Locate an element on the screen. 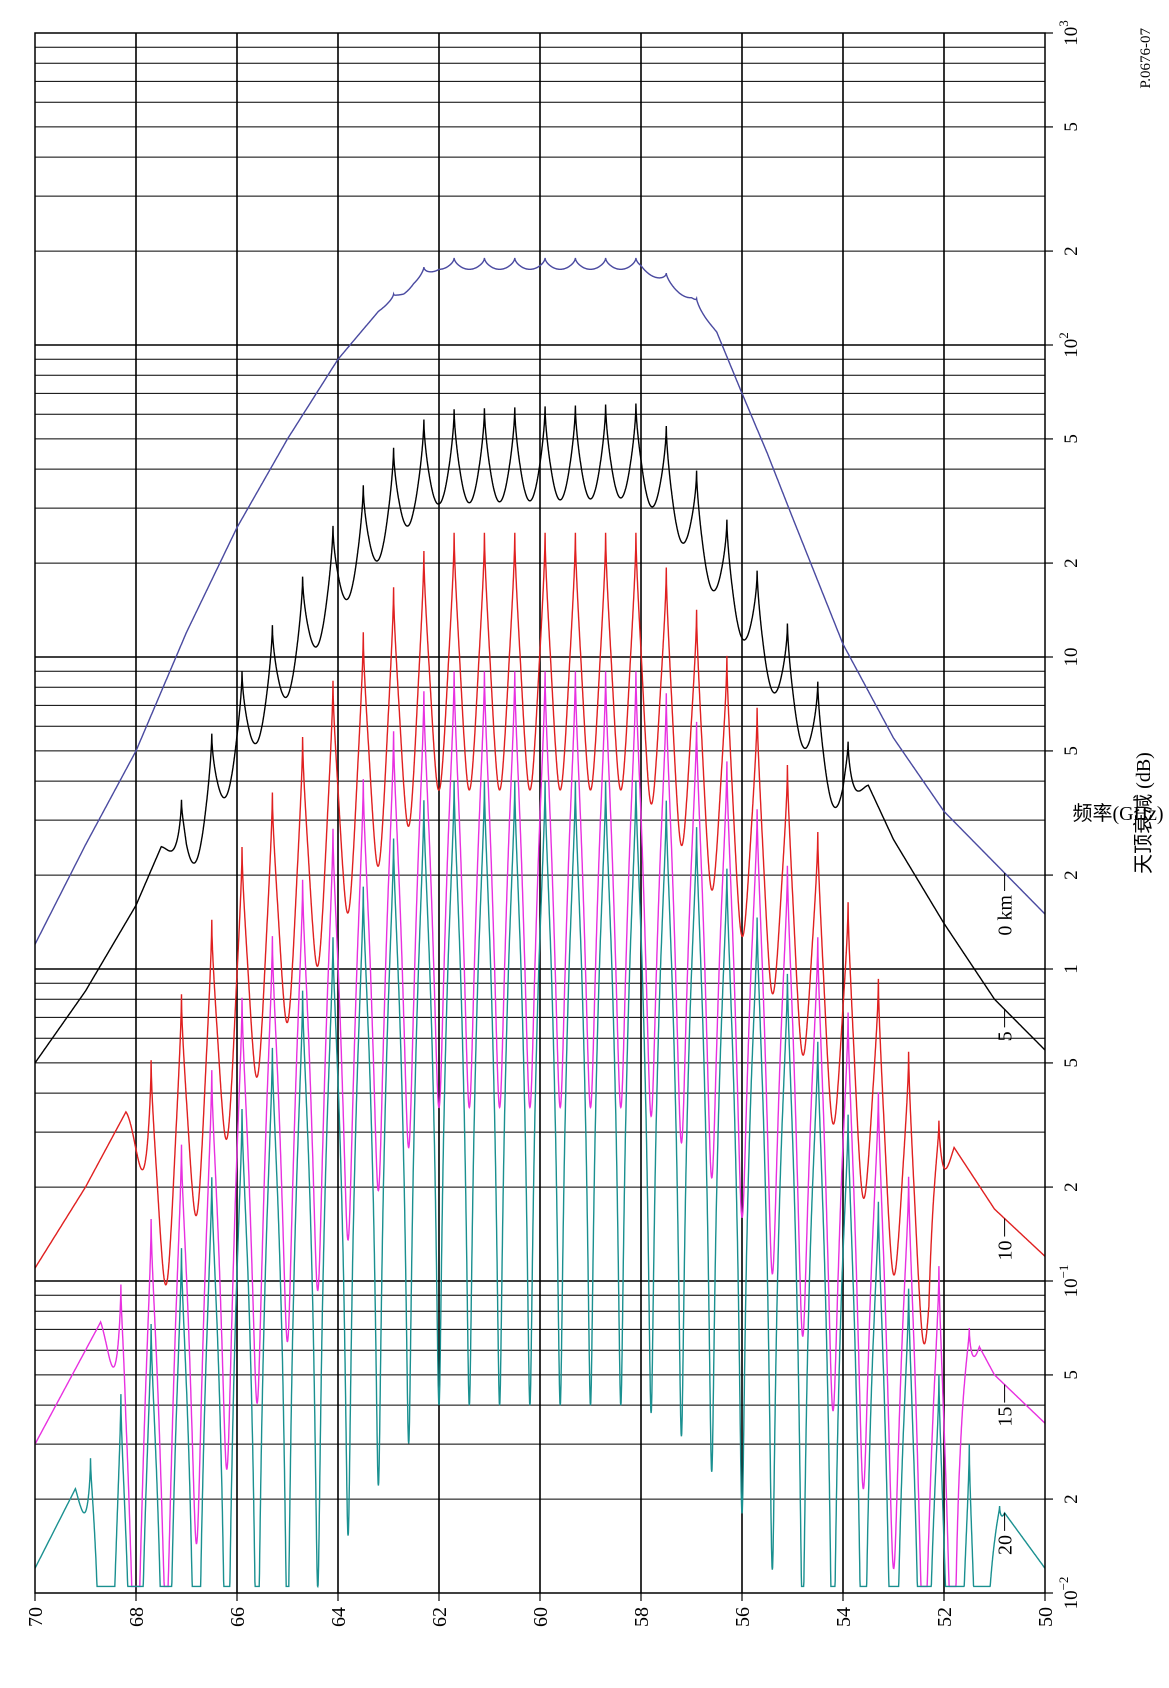 Image resolution: width=1169 pixels, height=1688 pixels. y-tick-label-exponent: −1 is located at coordinates (1063, 1272).